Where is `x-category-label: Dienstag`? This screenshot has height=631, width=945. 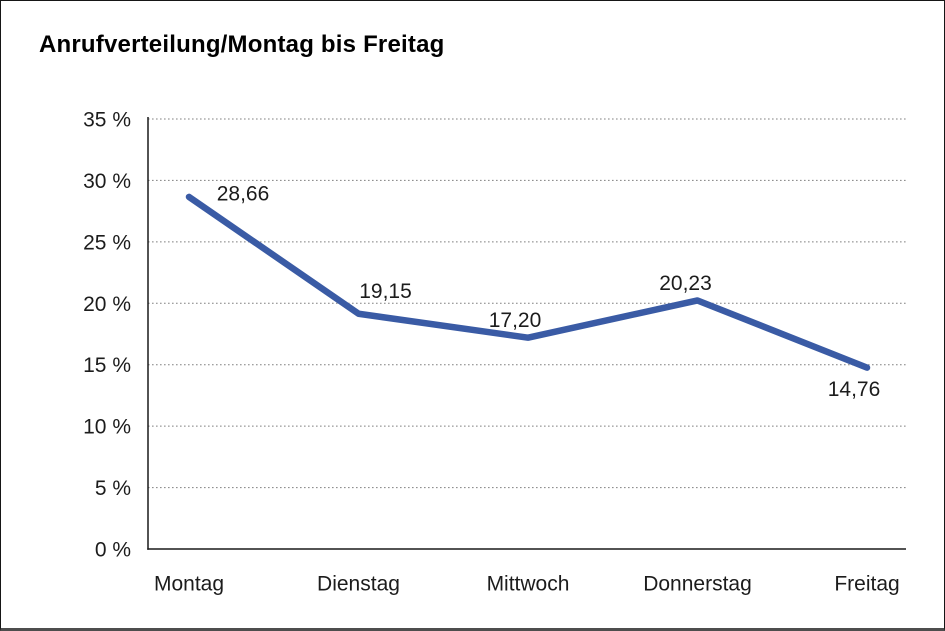
x-category-label: Dienstag is located at coordinates (358, 584).